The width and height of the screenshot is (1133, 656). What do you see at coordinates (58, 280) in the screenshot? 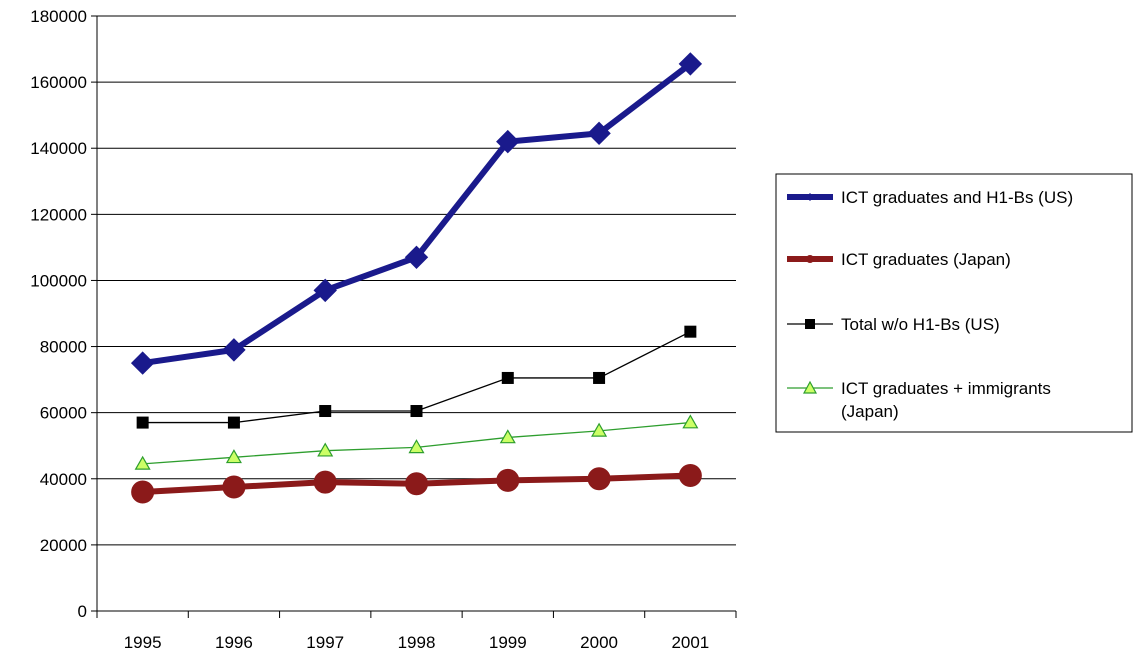
I see `y-tick-label: 100000` at bounding box center [58, 280].